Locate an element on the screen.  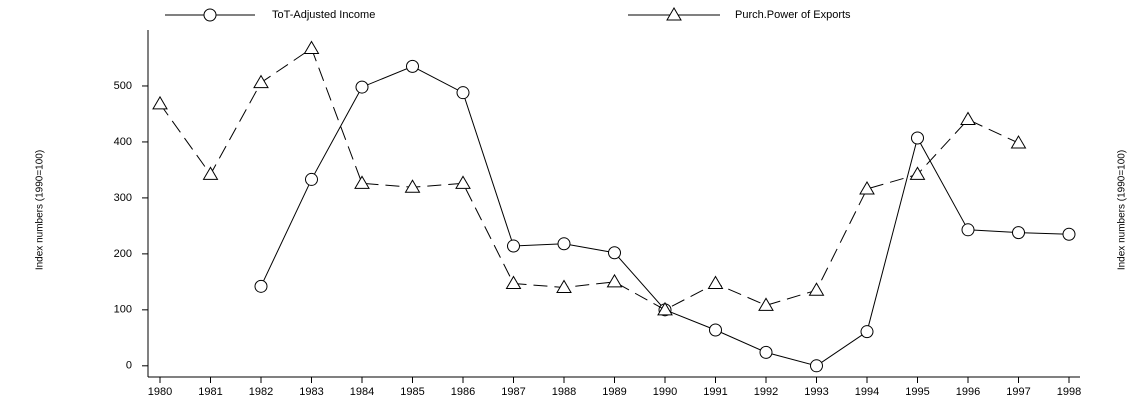
y-tick-label: 100 is located at coordinates (123, 310).